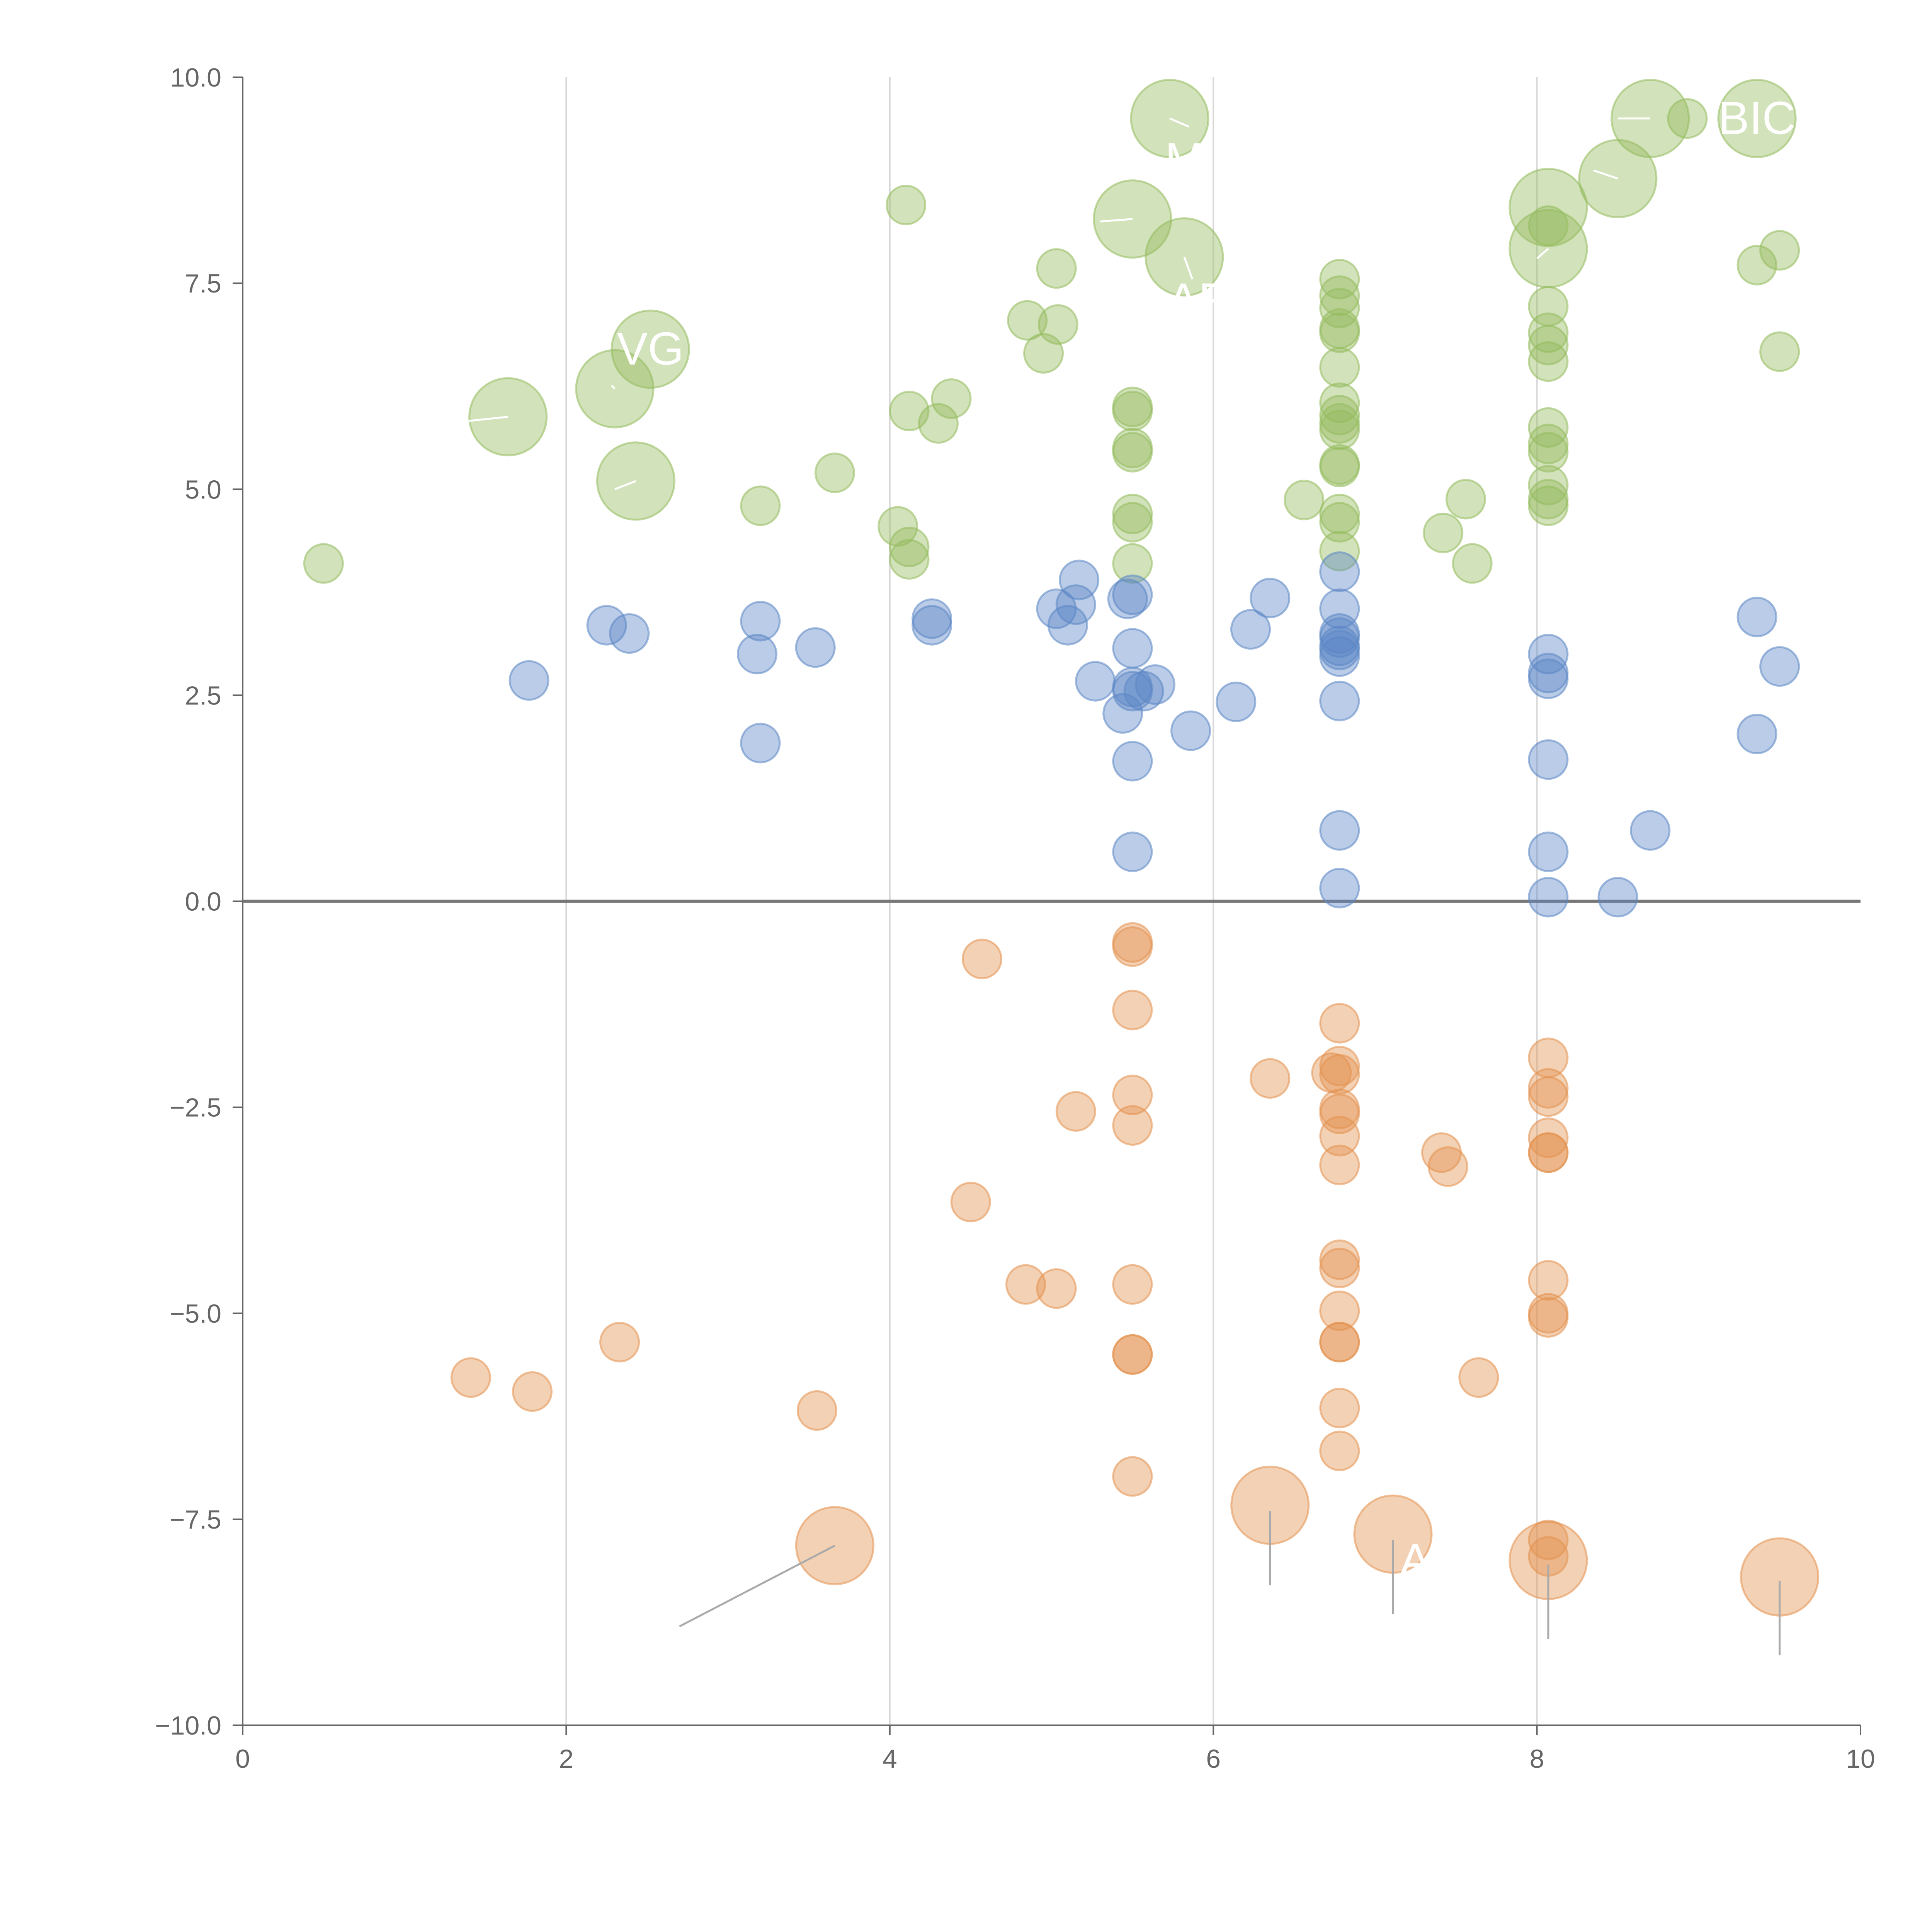  What do you see at coordinates (890, 1759) in the screenshot?
I see `x-tick-label: 4` at bounding box center [890, 1759].